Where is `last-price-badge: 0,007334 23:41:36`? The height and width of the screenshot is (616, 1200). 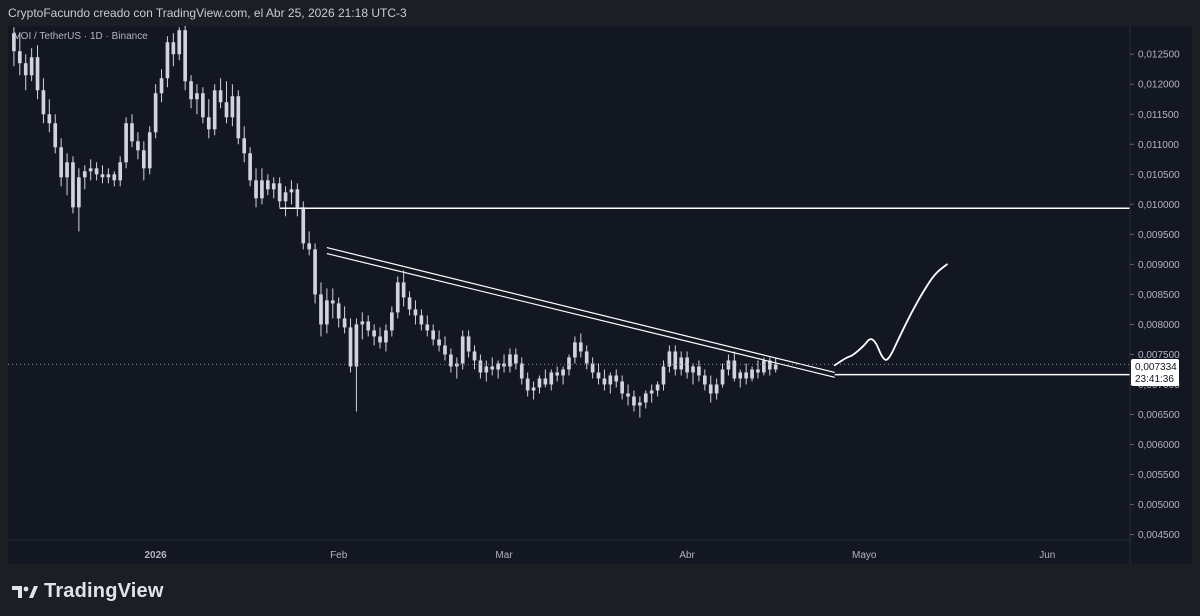 last-price-badge: 0,007334 23:41:36 is located at coordinates (1155, 372).